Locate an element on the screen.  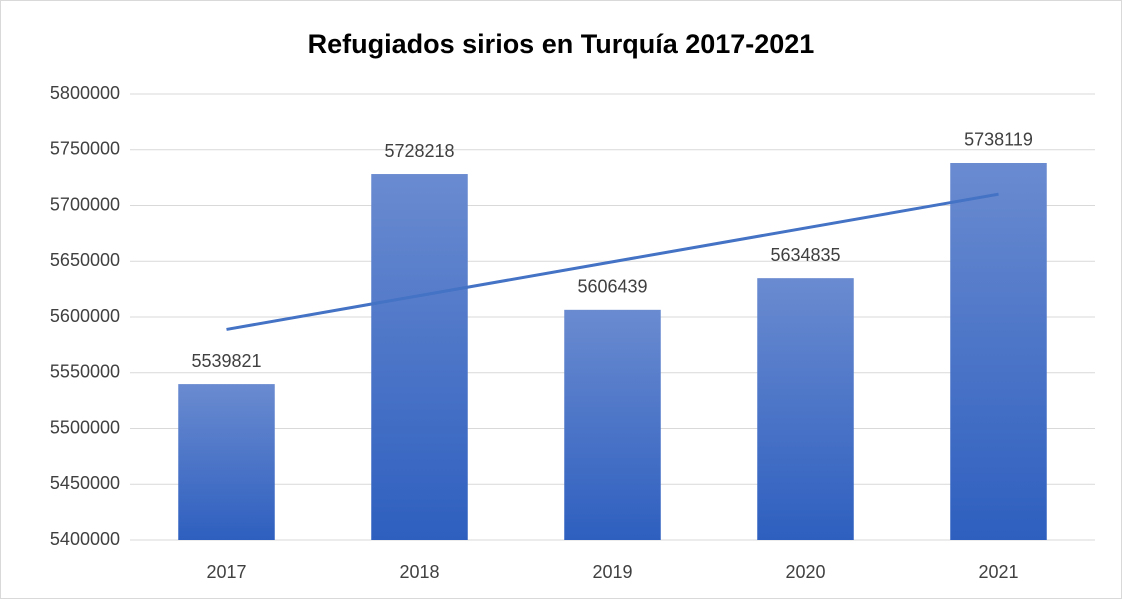
y-tick-label: 5650000 is located at coordinates (85, 260).